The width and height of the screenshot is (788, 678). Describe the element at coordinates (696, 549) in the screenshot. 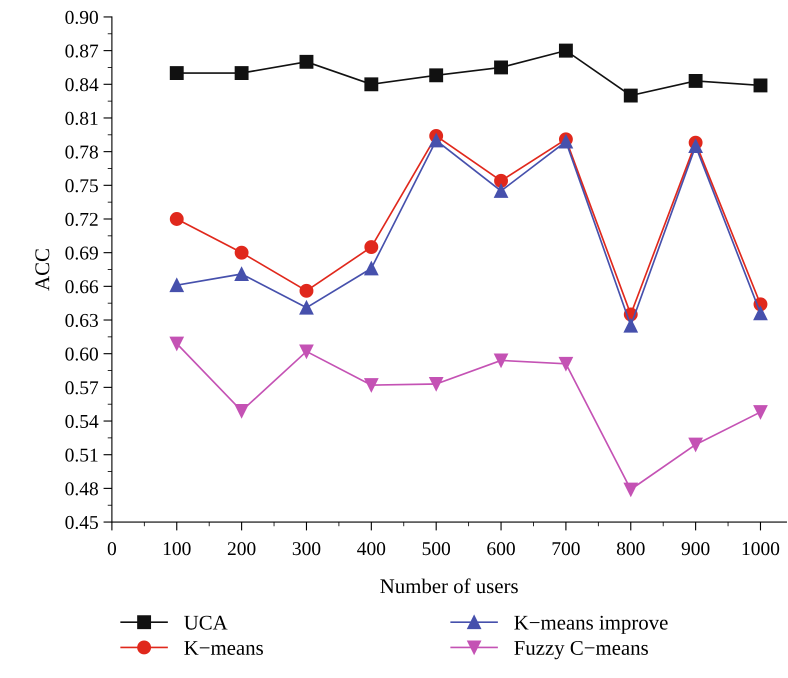

I see `x-tick-label: 900` at that location.